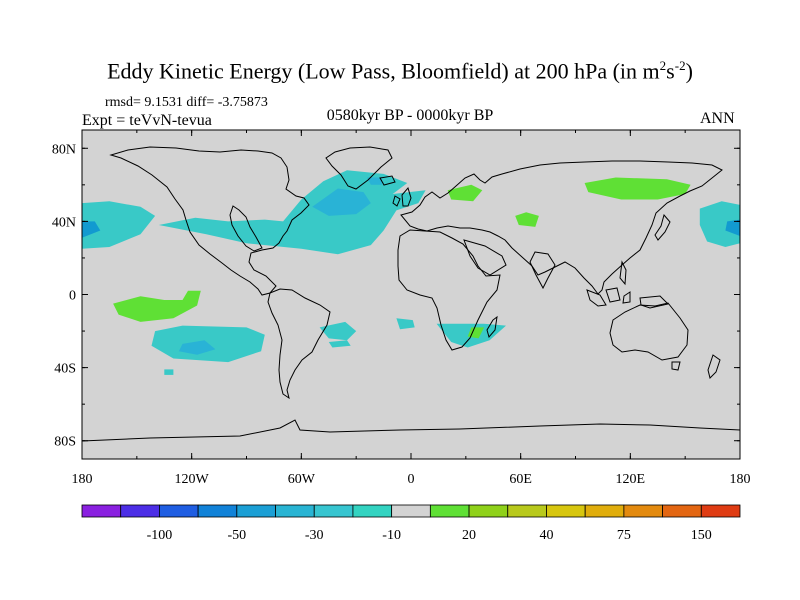 Image resolution: width=800 pixels, height=600 pixels. What do you see at coordinates (717, 118) in the screenshot?
I see `season-label: ANN` at bounding box center [717, 118].